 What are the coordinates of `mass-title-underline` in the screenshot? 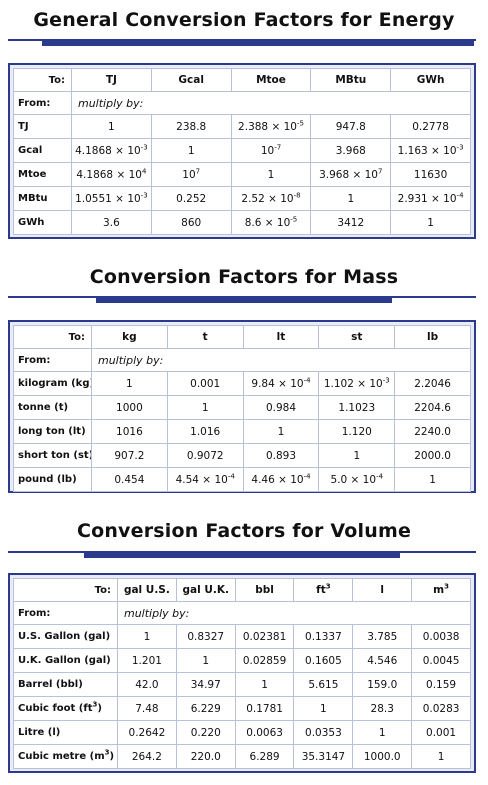 It's located at (244, 299).